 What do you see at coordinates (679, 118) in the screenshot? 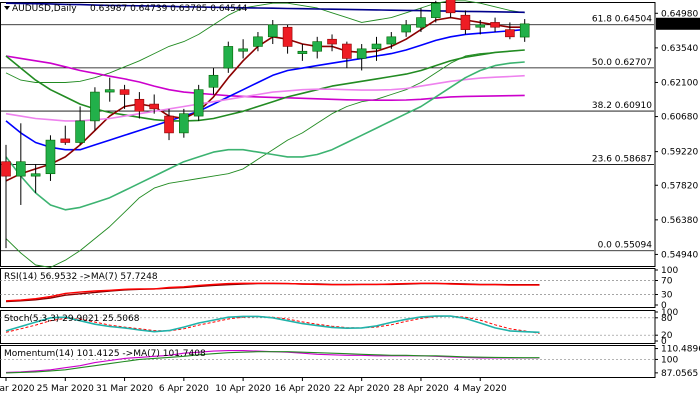
I see `price-tick-label: 0.60680` at bounding box center [679, 118].